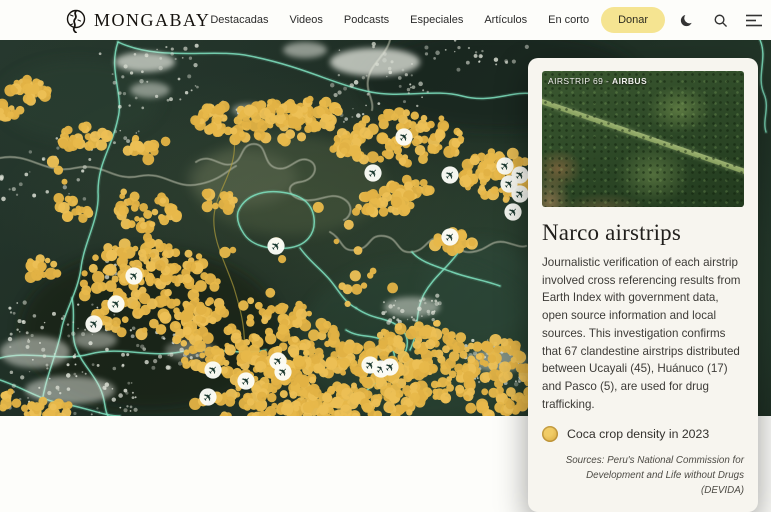 This screenshot has height=512, width=771. What do you see at coordinates (229, 245) in the screenshot?
I see `road-layer` at bounding box center [229, 245].